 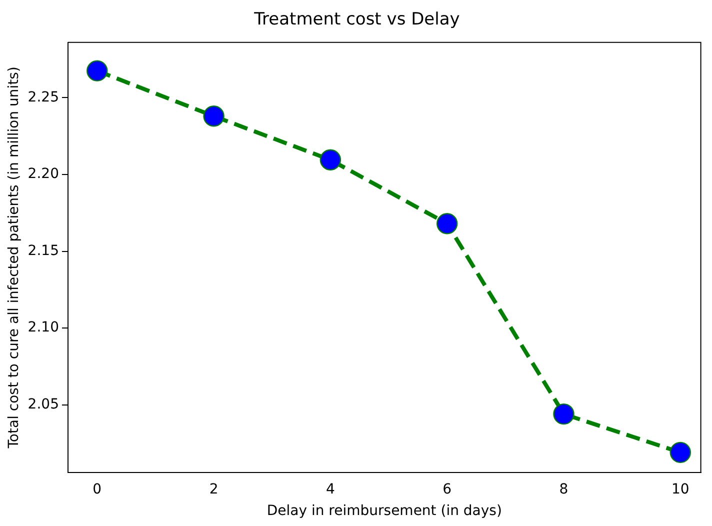 What do you see at coordinates (384, 511) in the screenshot?
I see `x-axis-title: Delay in reimbursement (in days)` at bounding box center [384, 511].